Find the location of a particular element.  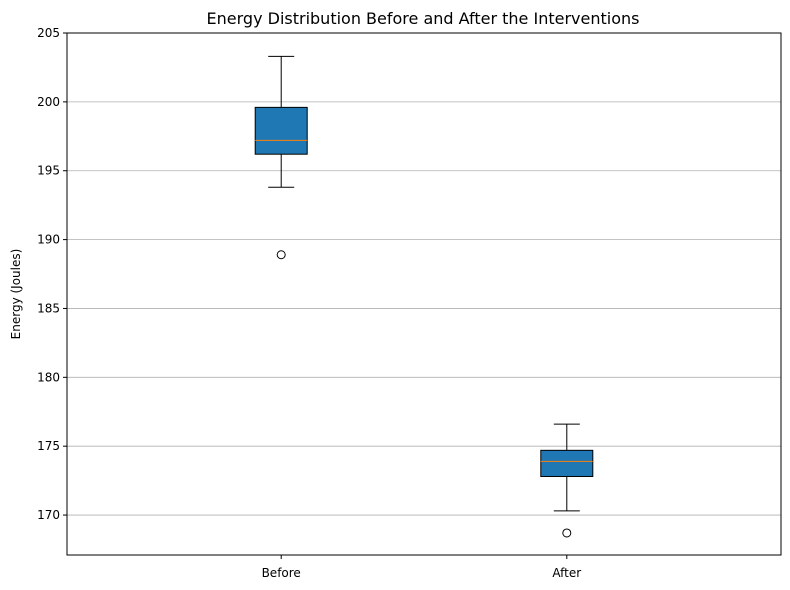

y-tick-label: 205 is located at coordinates (48, 33).